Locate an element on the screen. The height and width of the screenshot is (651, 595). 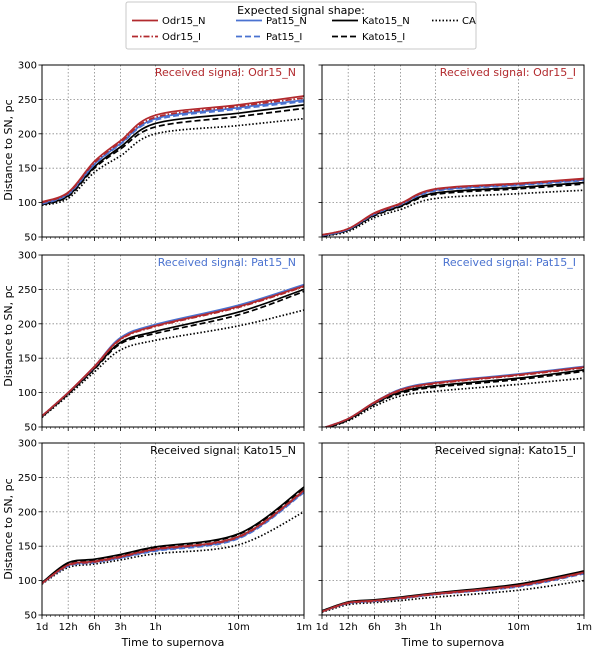
panel-annotation: Received signal: Odr15_I is located at coordinates (508, 72).